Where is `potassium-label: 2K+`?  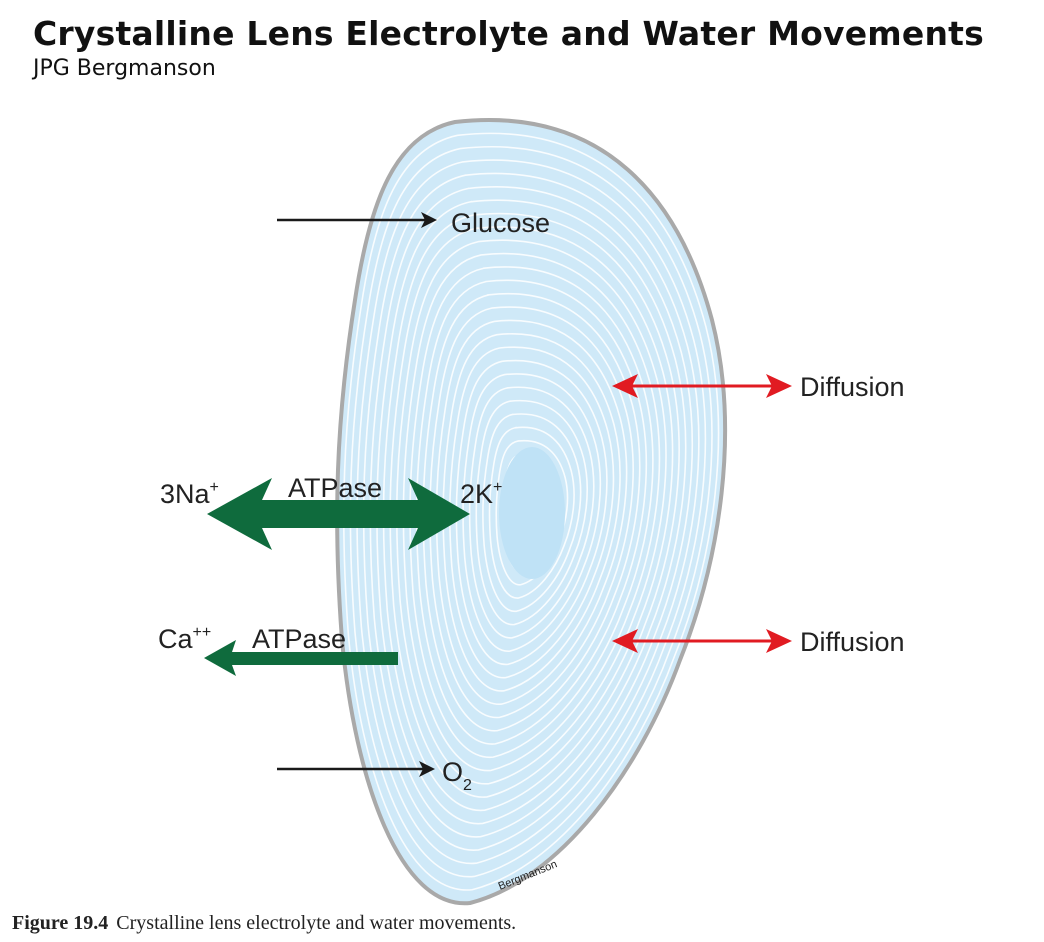 potassium-label: 2K+ is located at coordinates (481, 494).